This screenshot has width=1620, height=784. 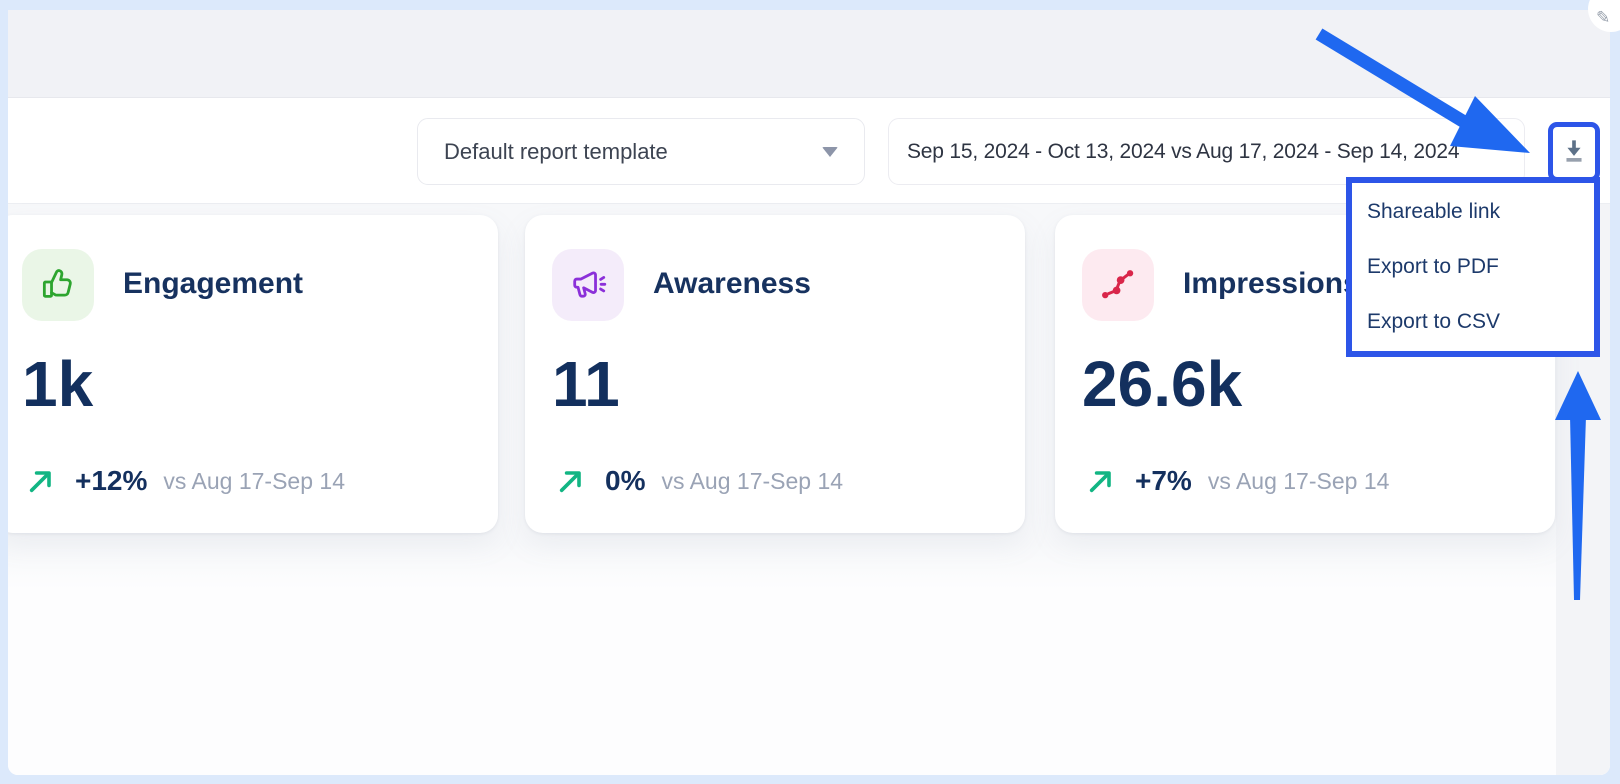 I want to click on top-bar, so click(x=809, y=54).